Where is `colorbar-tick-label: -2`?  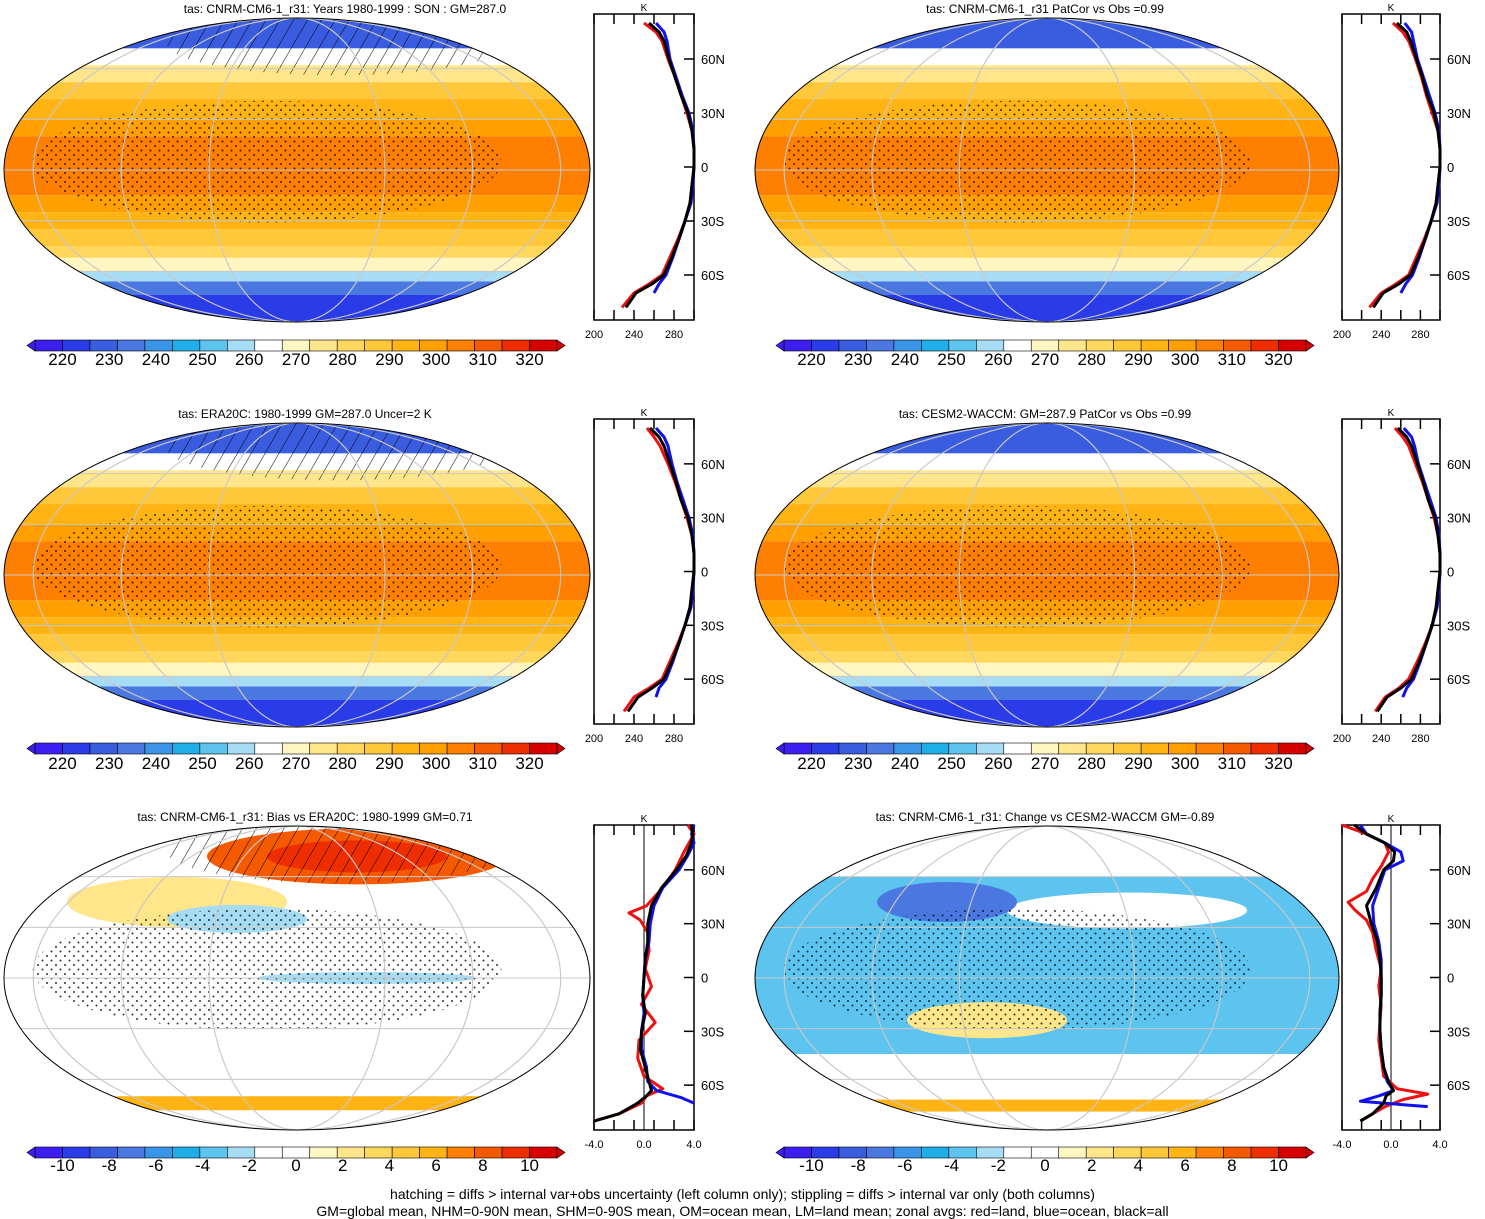
colorbar-tick-label: -2 is located at coordinates (249, 1165).